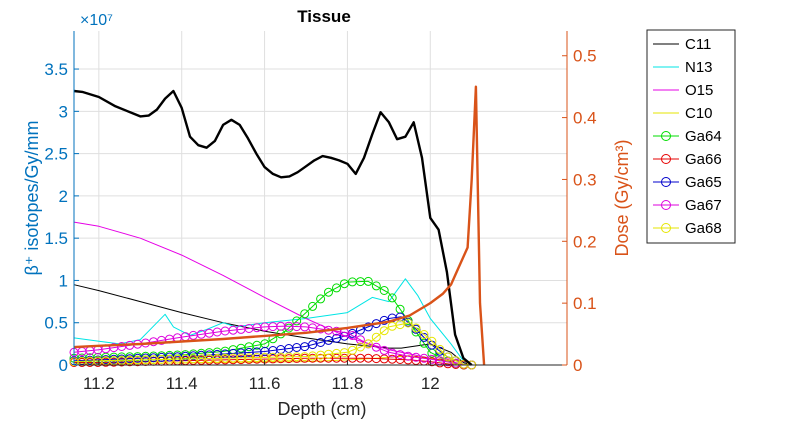 This screenshot has width=800, height=421. Describe the element at coordinates (699, 90) in the screenshot. I see `legend-label-o15: O15` at that location.